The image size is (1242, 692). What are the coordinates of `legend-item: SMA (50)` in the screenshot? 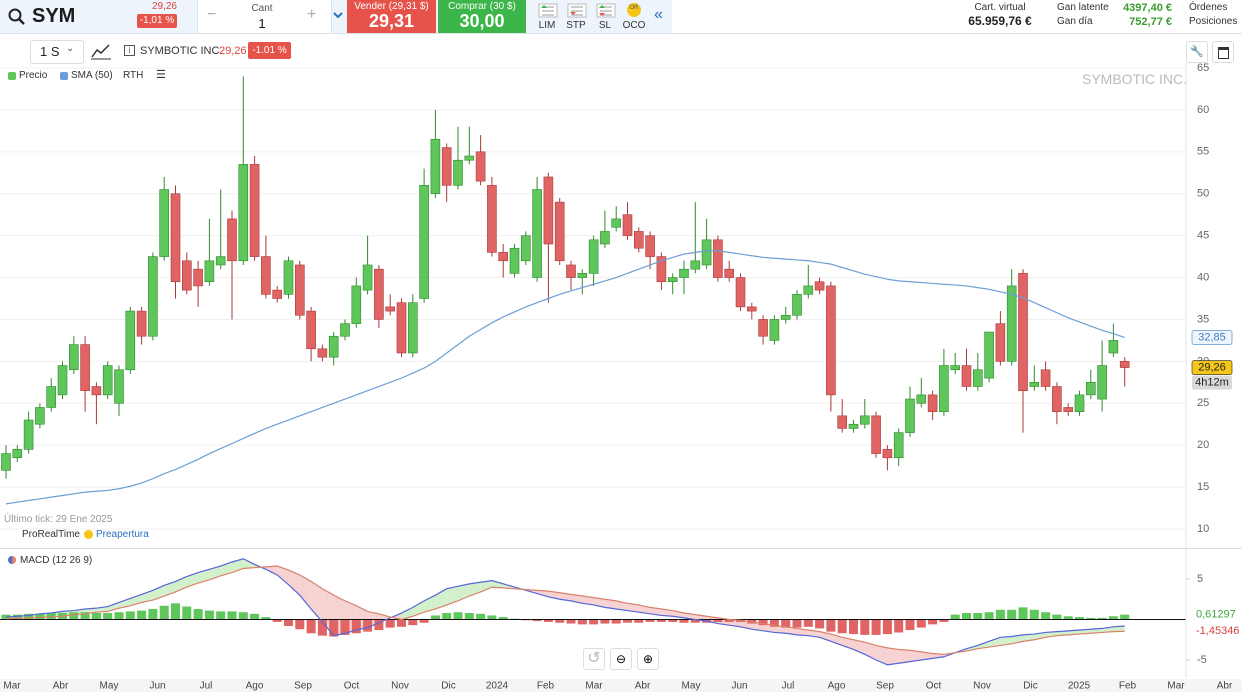 It's located at (92, 75).